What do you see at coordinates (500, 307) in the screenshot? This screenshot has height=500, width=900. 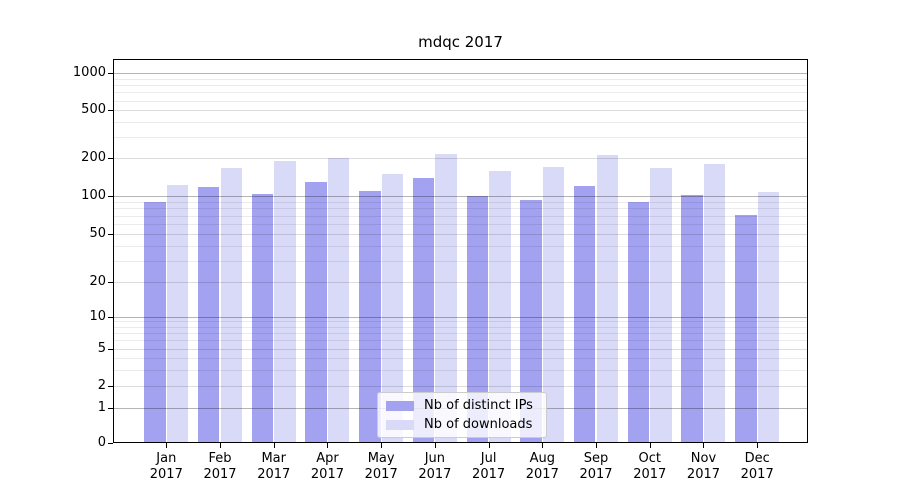 I see `bar-downloads-jul` at bounding box center [500, 307].